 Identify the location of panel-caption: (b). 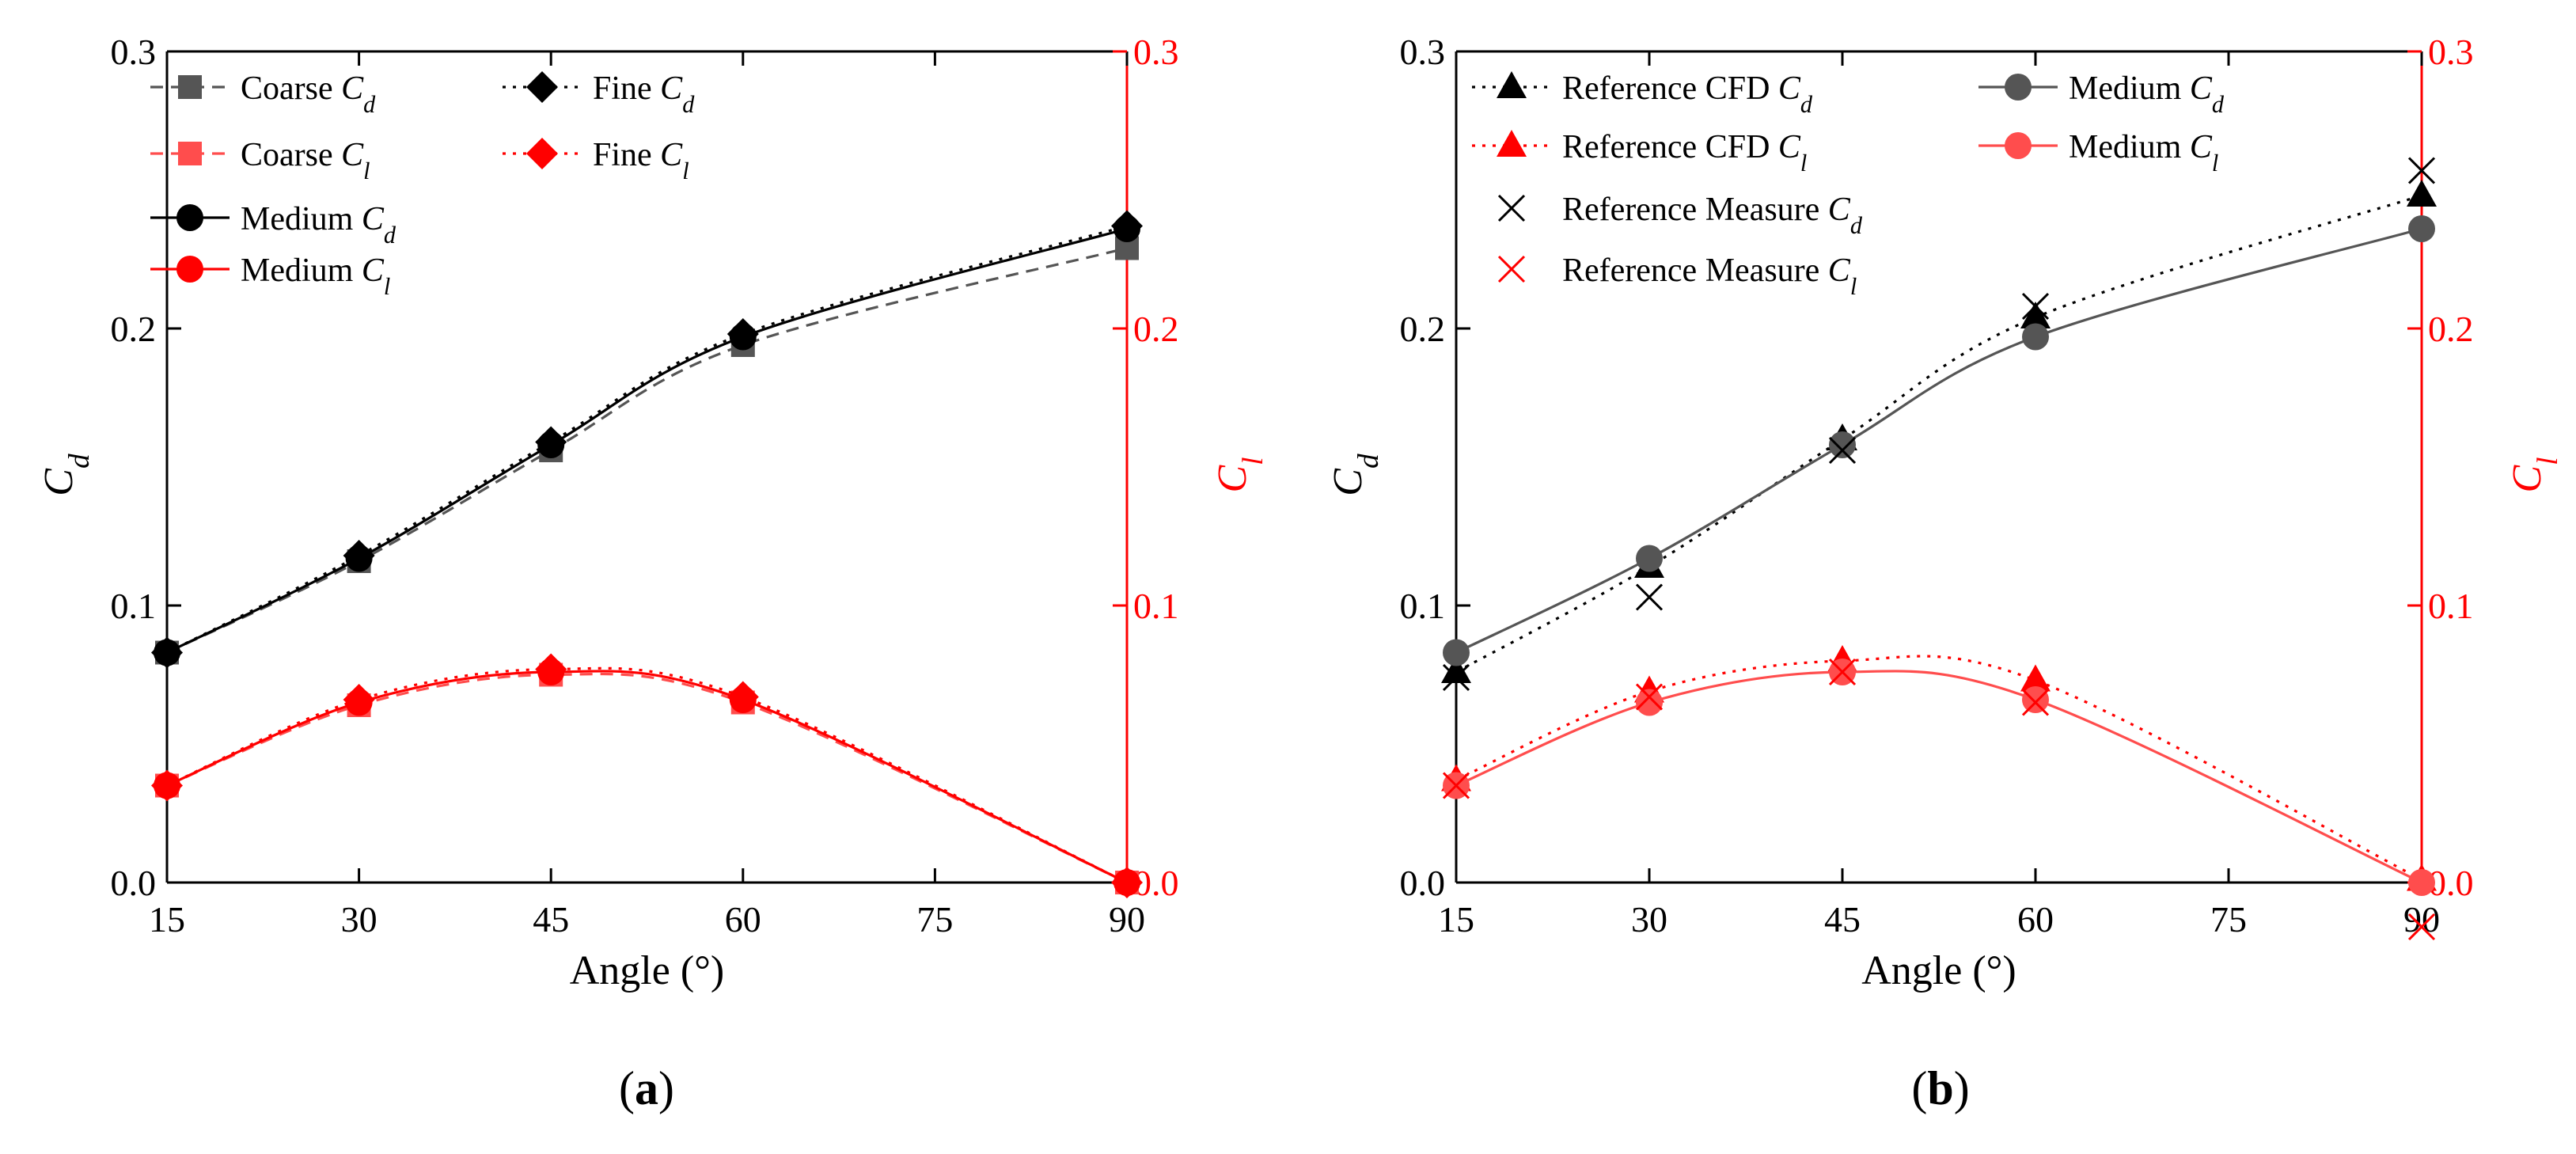
(1940, 1088).